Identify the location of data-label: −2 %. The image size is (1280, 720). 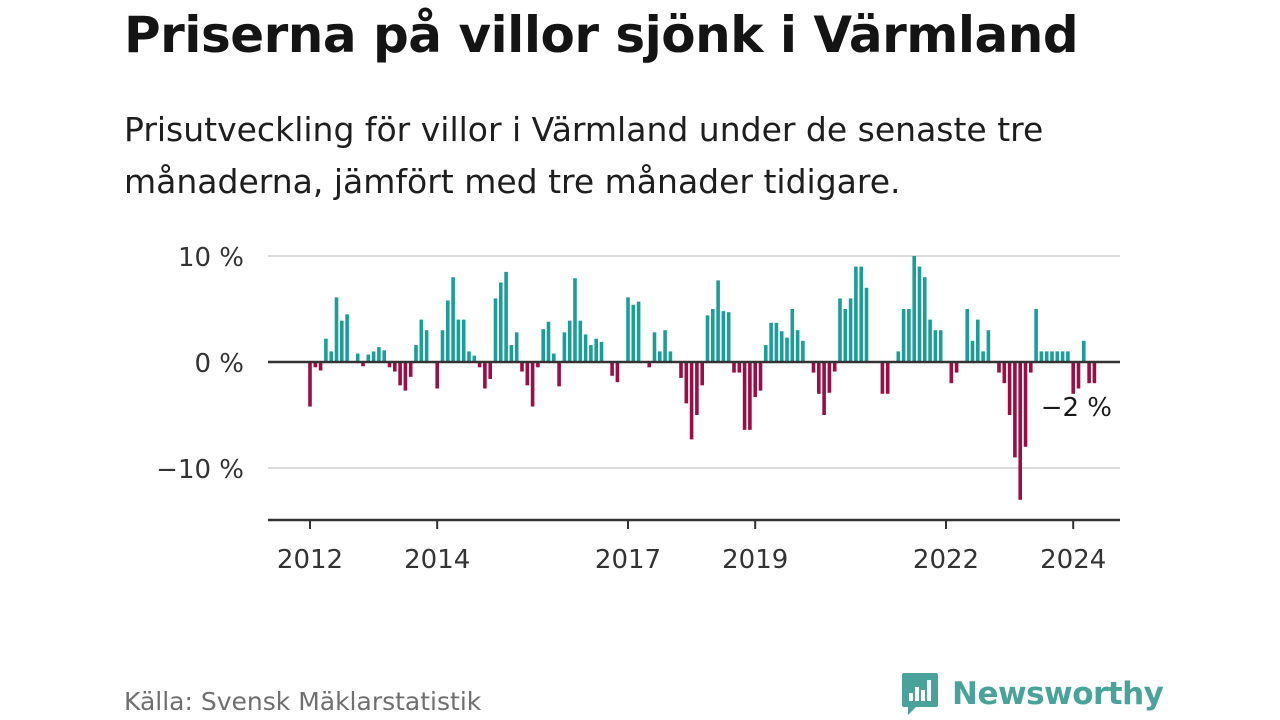
(1076, 408).